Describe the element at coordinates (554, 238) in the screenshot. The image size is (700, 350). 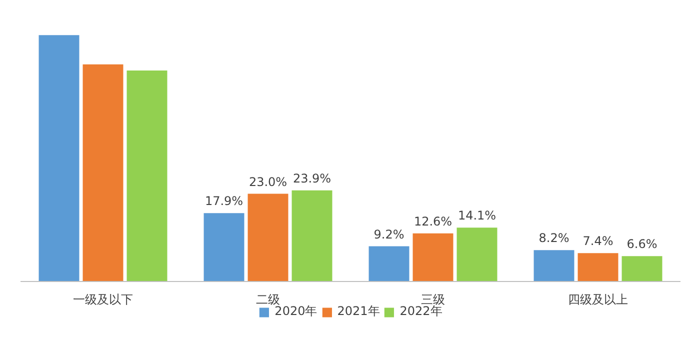
I see `data-label: 8.2%` at that location.